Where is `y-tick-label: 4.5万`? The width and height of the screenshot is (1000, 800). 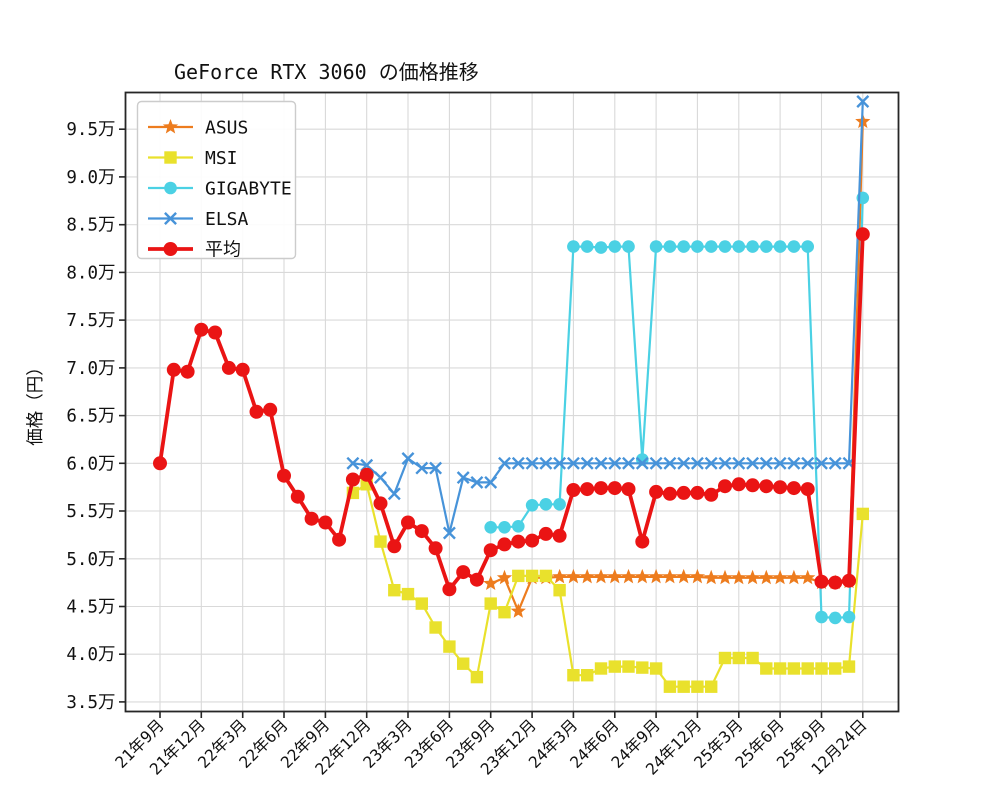 y-tick-label: 4.5万 is located at coordinates (90, 608).